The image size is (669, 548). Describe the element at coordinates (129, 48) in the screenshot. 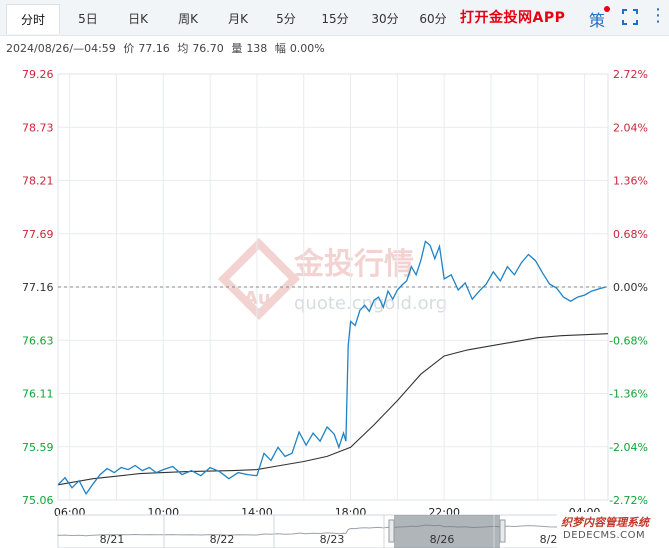

I see `price-label: 价` at that location.